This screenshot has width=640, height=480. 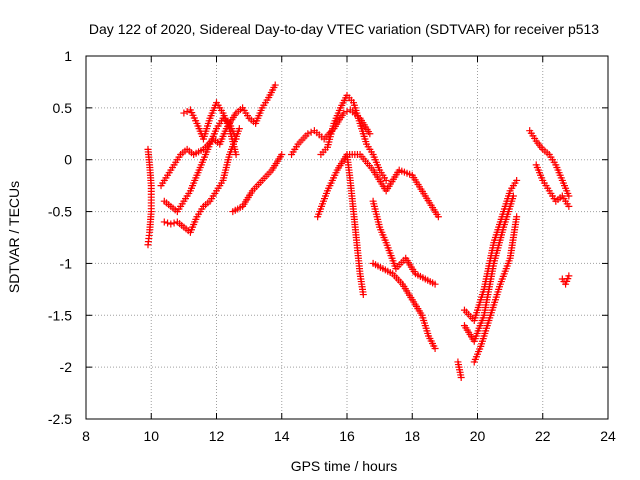 What do you see at coordinates (282, 436) in the screenshot?
I see `x-tick-label: 14` at bounding box center [282, 436].